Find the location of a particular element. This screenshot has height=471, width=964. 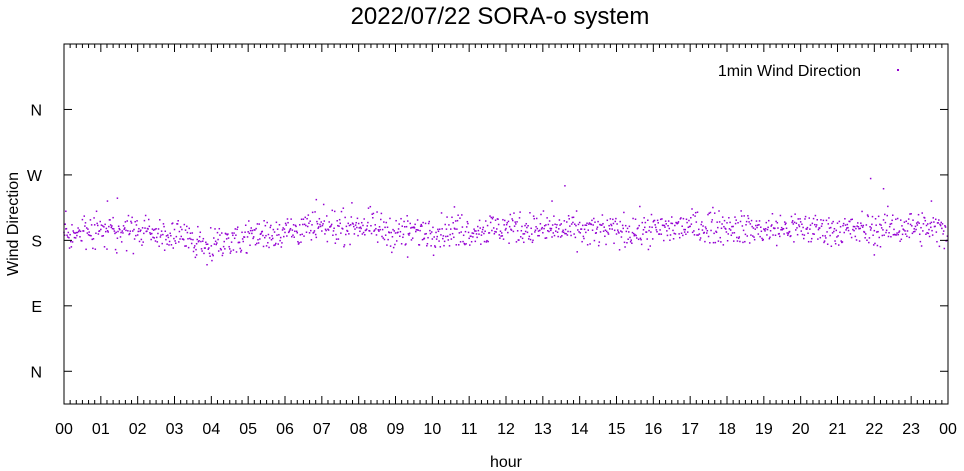

x-tick-label: 12 is located at coordinates (506, 429).